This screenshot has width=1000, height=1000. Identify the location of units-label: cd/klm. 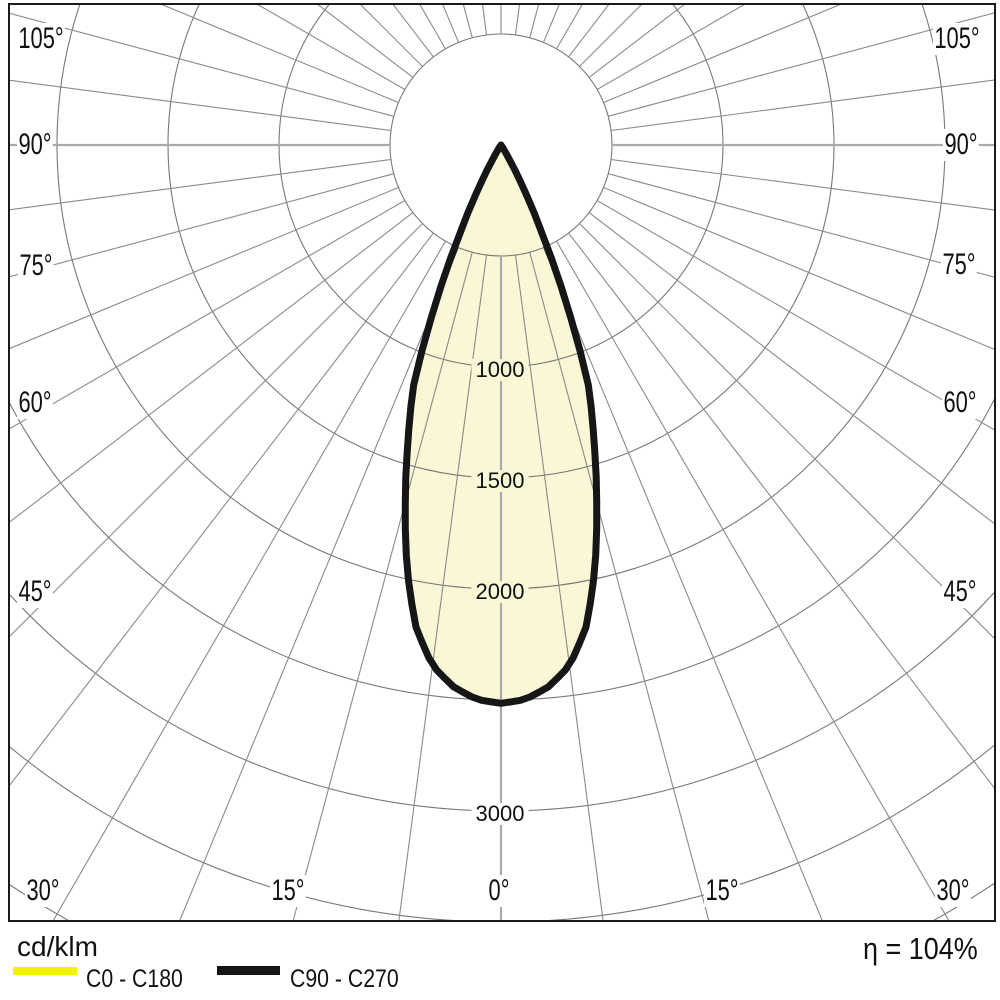
(57, 946).